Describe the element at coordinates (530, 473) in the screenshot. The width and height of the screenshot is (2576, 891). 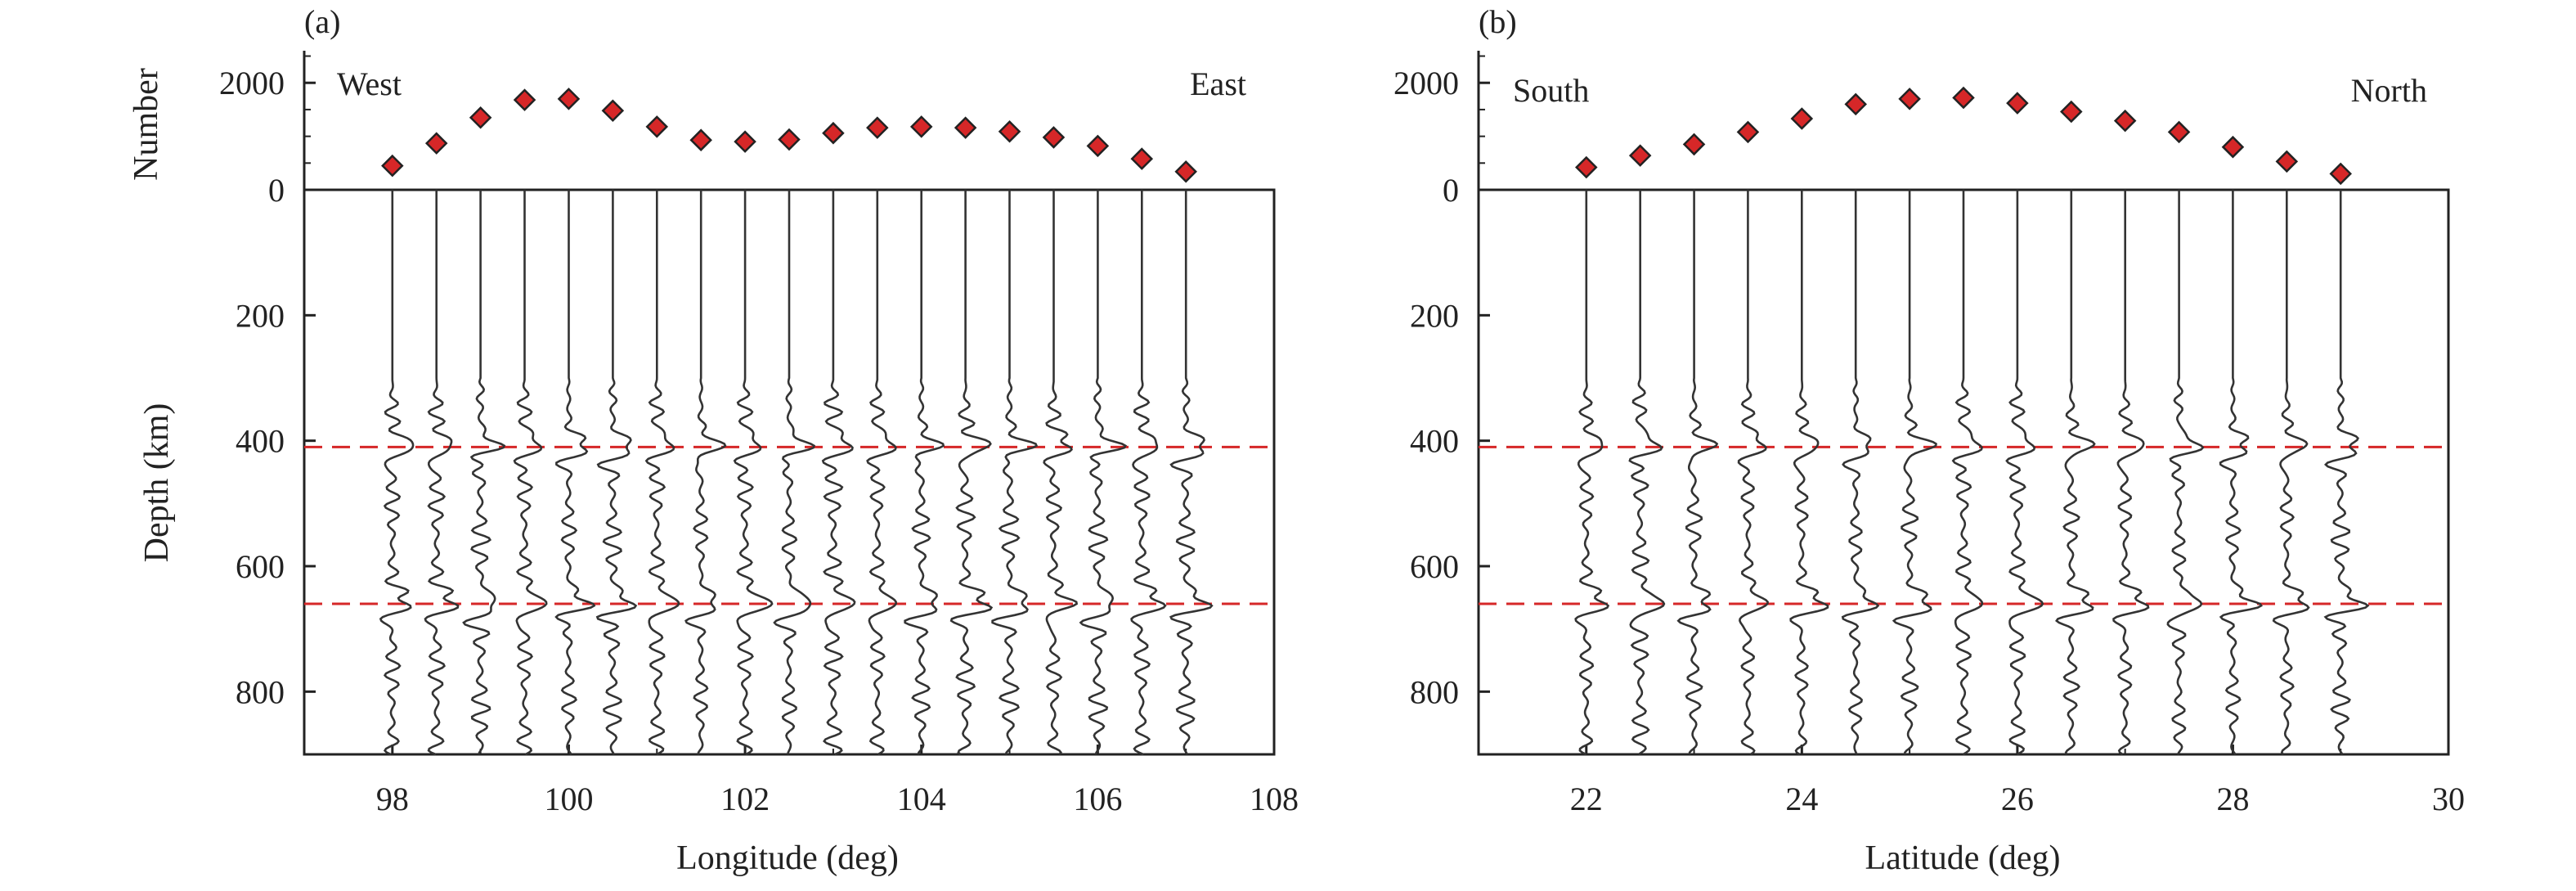
I see `trace-99.5` at that location.